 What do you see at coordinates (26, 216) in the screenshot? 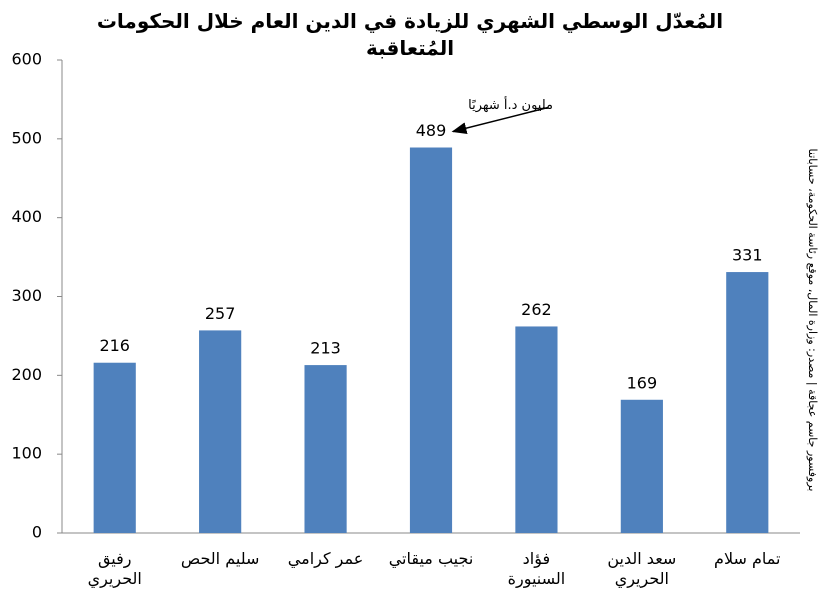
I see `y-tick-label: 400` at bounding box center [26, 216].